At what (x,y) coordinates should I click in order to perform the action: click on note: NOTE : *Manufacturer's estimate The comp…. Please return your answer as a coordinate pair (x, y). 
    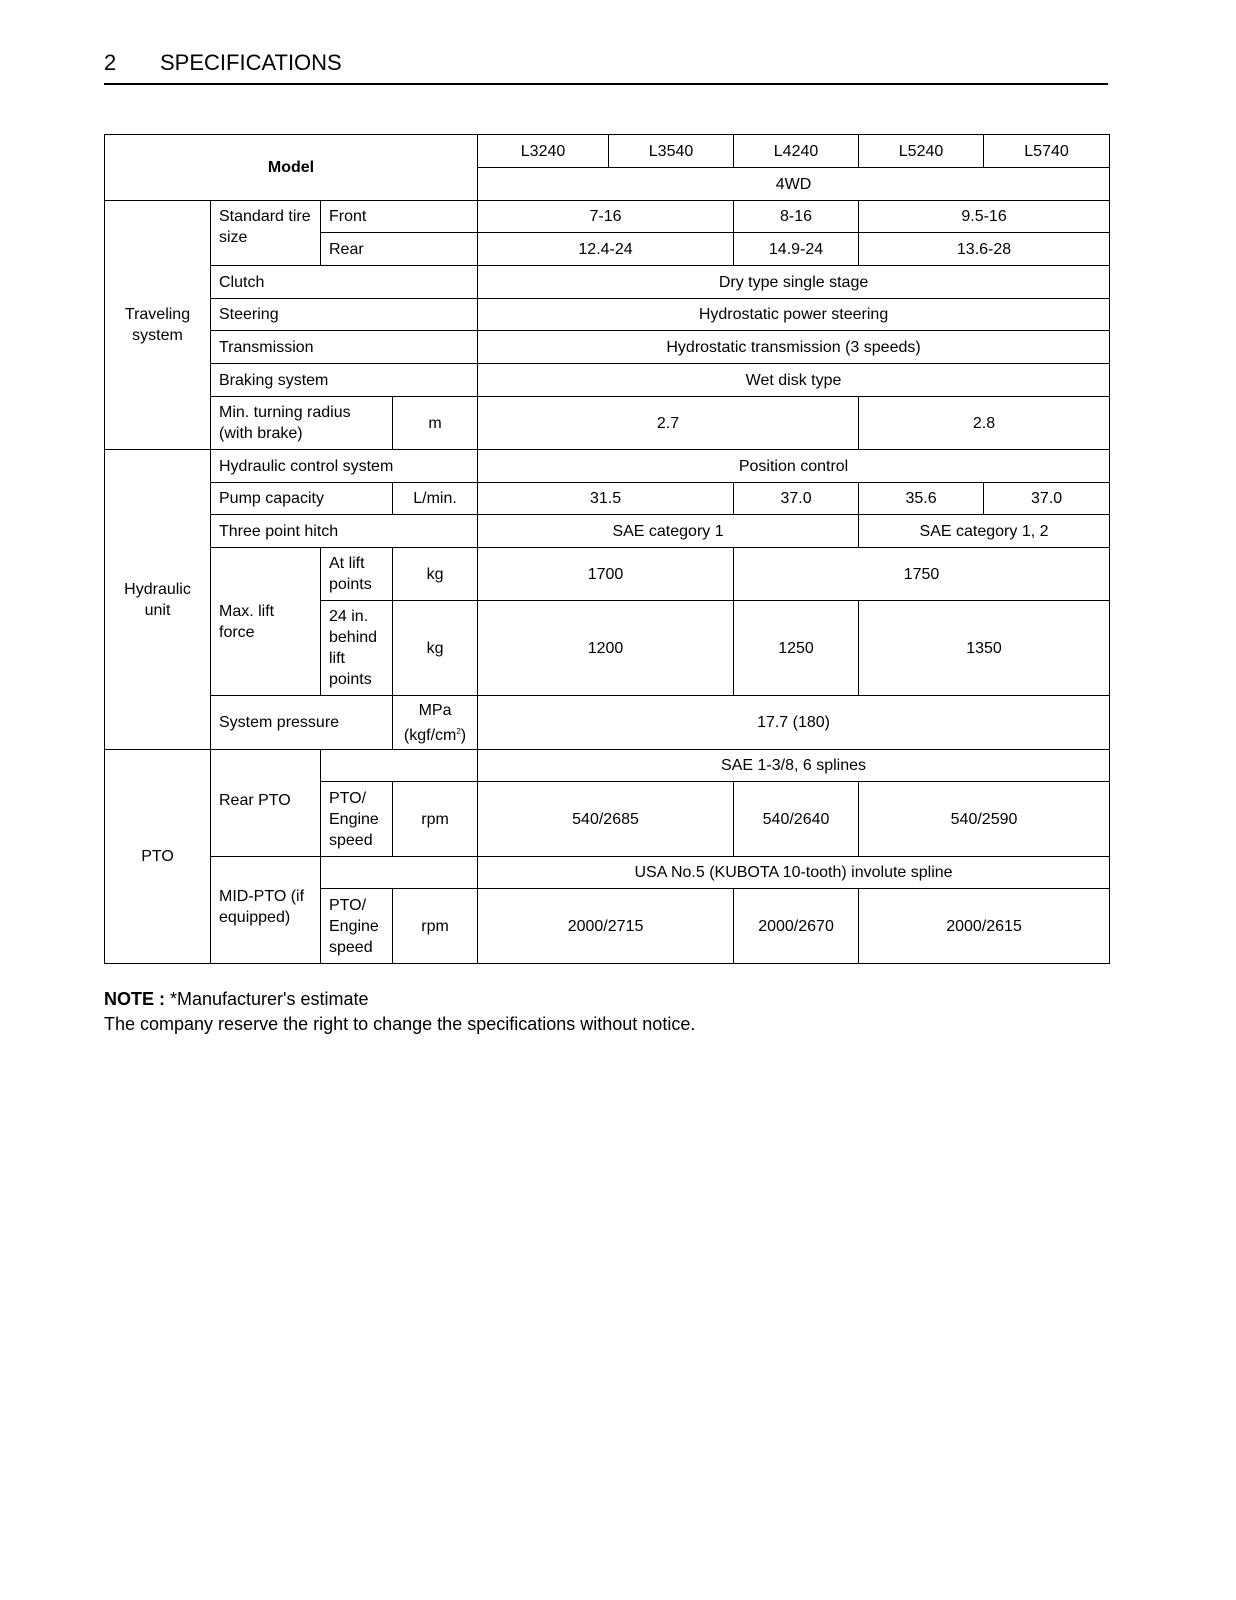
    Looking at the image, I should click on (399, 1012).